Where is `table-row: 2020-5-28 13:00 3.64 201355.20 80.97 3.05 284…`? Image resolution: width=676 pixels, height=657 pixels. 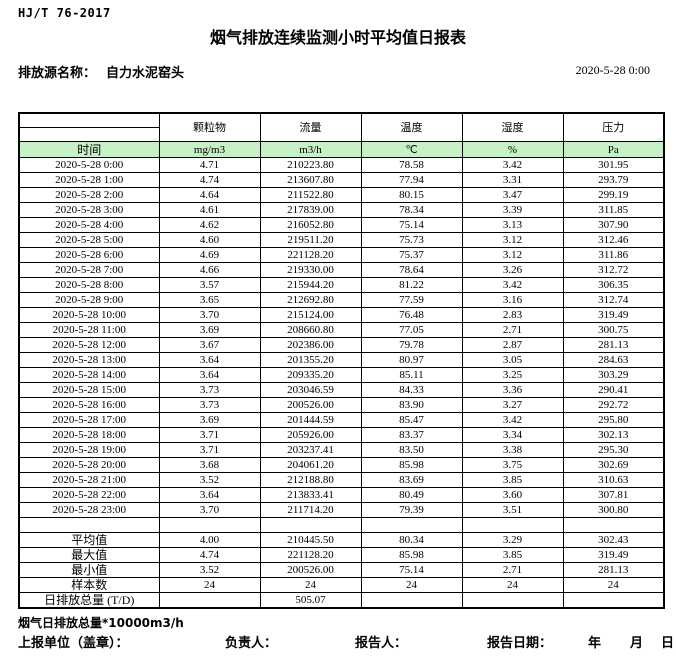
table-row: 2020-5-28 13:00 3.64 201355.20 80.97 3.05 284… is located at coordinates (341, 360).